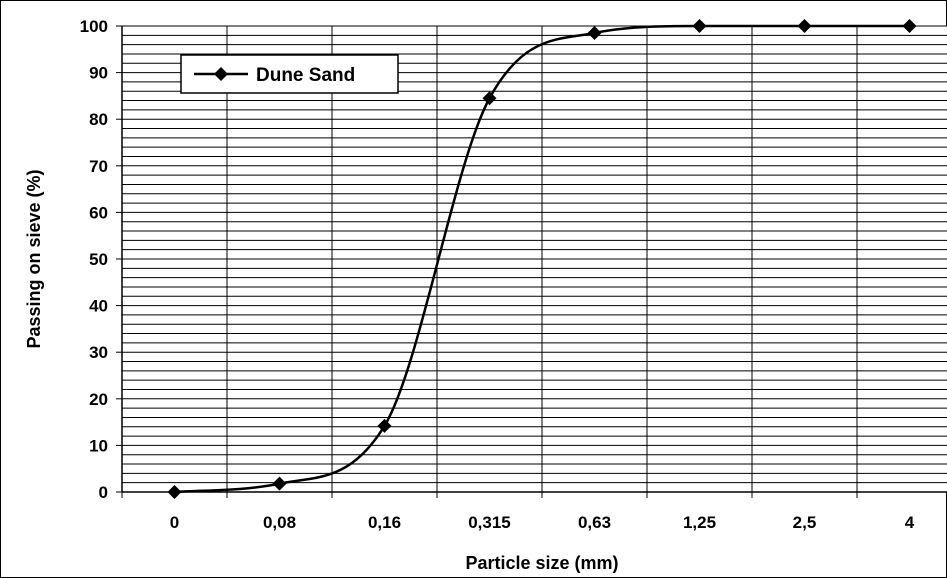 This screenshot has height=578, width=947. I want to click on y-tick-label: 10, so click(98, 445).